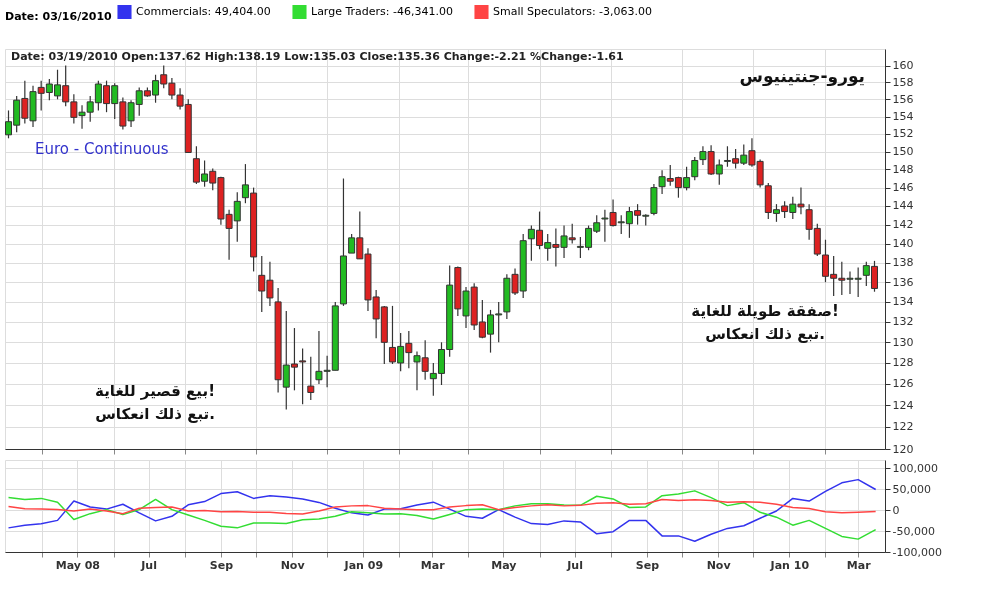 The height and width of the screenshot is (590, 1004). What do you see at coordinates (504, 565) in the screenshot?
I see `x-tick-label: May` at bounding box center [504, 565].